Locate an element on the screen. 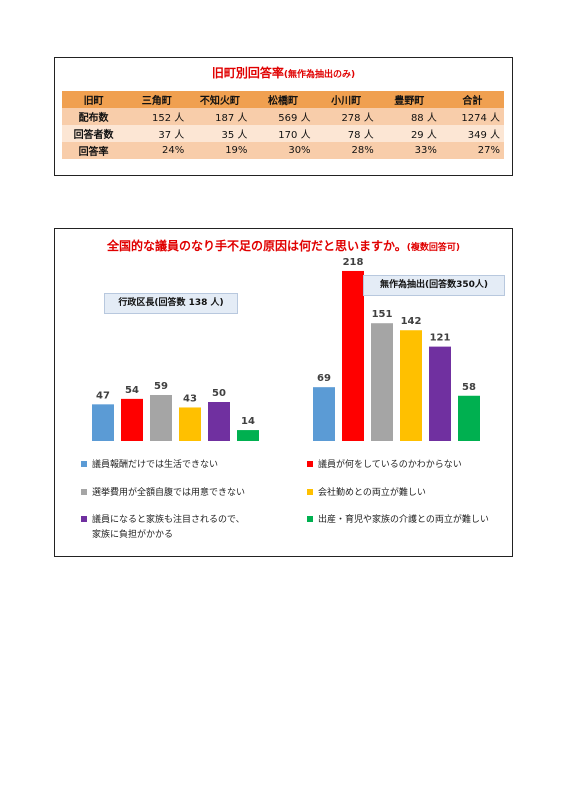  legend-label: 会社勤めとの両立が難しい is located at coordinates (372, 493).